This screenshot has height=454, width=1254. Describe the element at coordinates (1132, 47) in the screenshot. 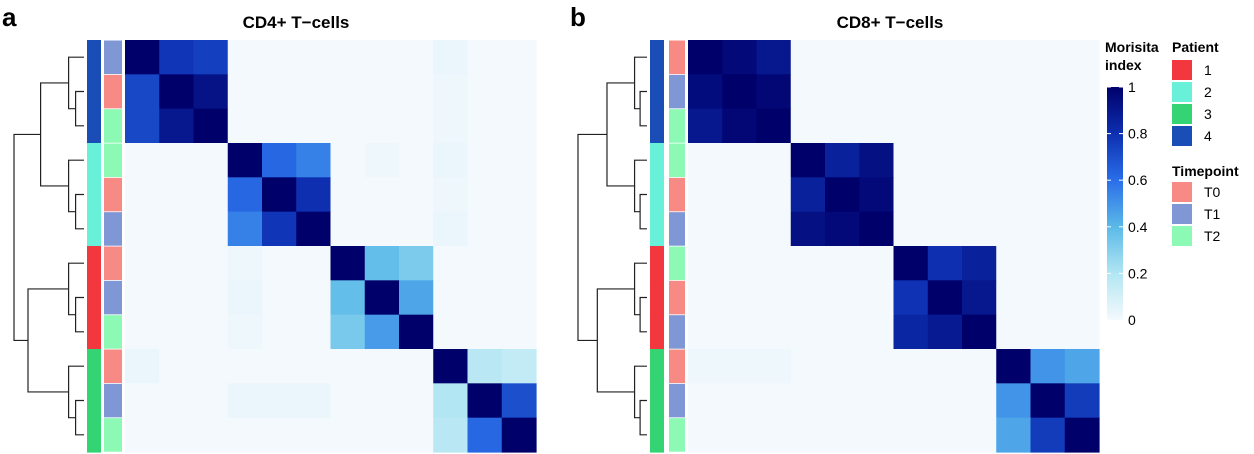

I see `colorbar-title-line1: Morisita` at that location.